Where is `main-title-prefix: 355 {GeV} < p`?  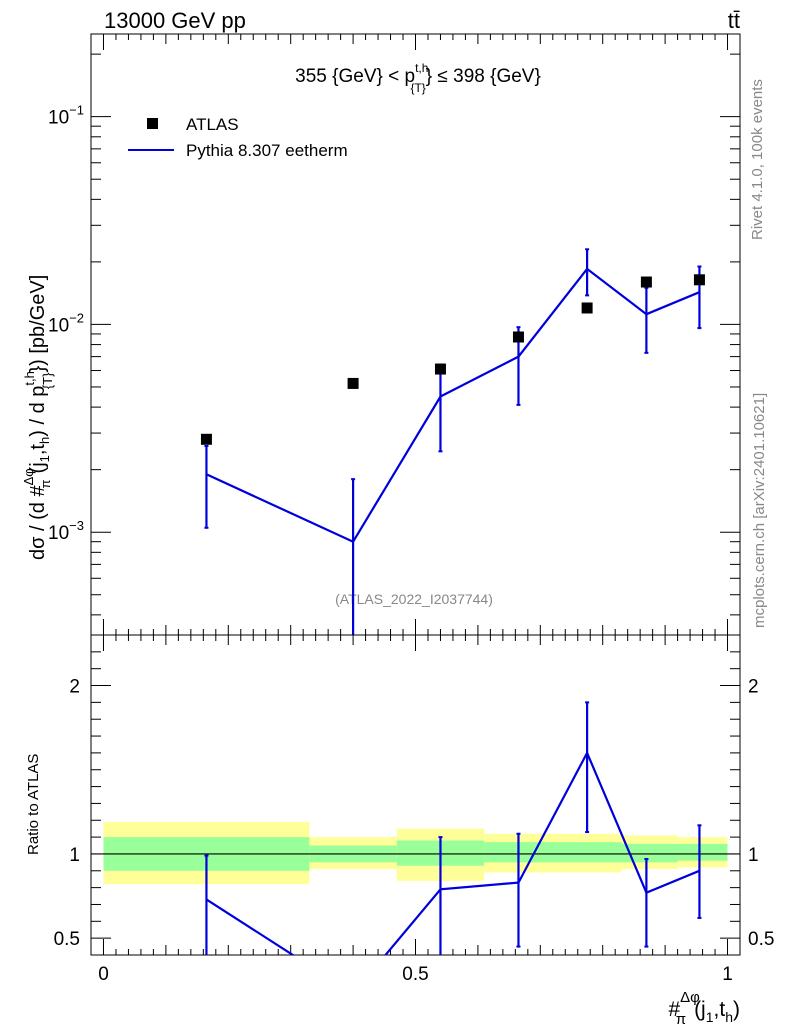 main-title-prefix: 355 {GeV} < p is located at coordinates (355, 76).